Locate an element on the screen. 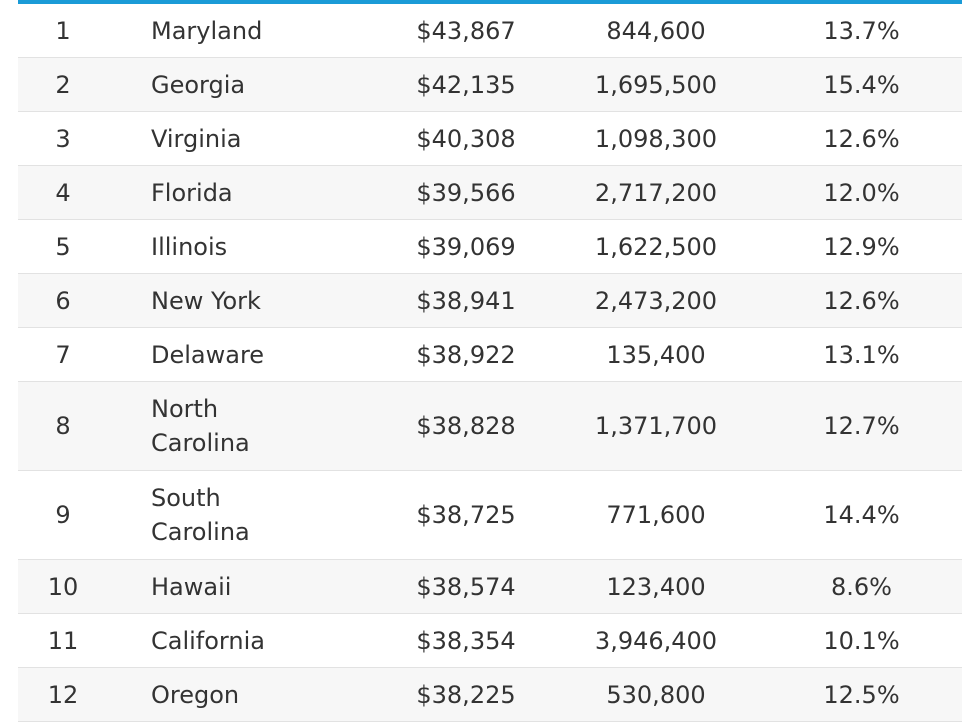 The image size is (980, 722). table-row: 1 Maryland $43,867 844,600 13.7% is located at coordinates (490, 31).